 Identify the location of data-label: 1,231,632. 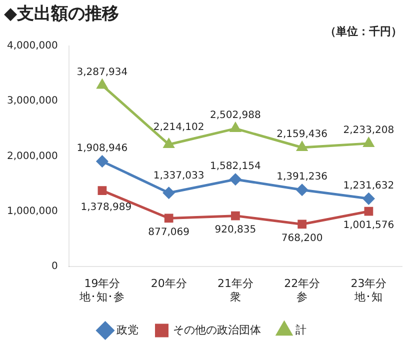
(368, 186).